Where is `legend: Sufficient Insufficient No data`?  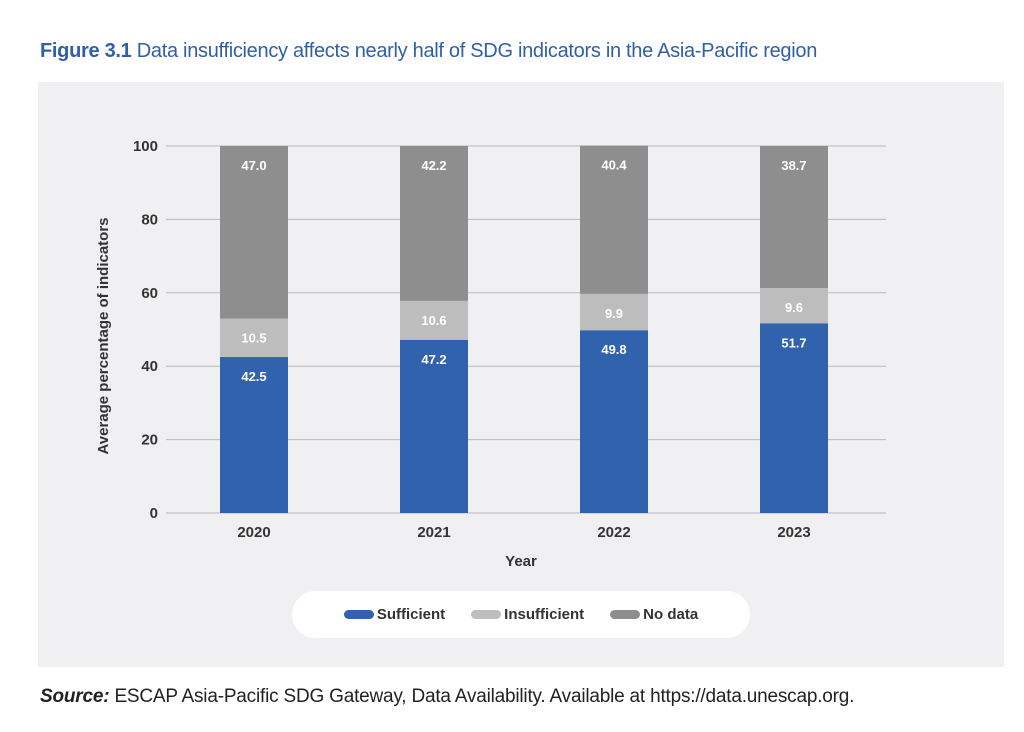
legend: Sufficient Insufficient No data is located at coordinates (521, 614).